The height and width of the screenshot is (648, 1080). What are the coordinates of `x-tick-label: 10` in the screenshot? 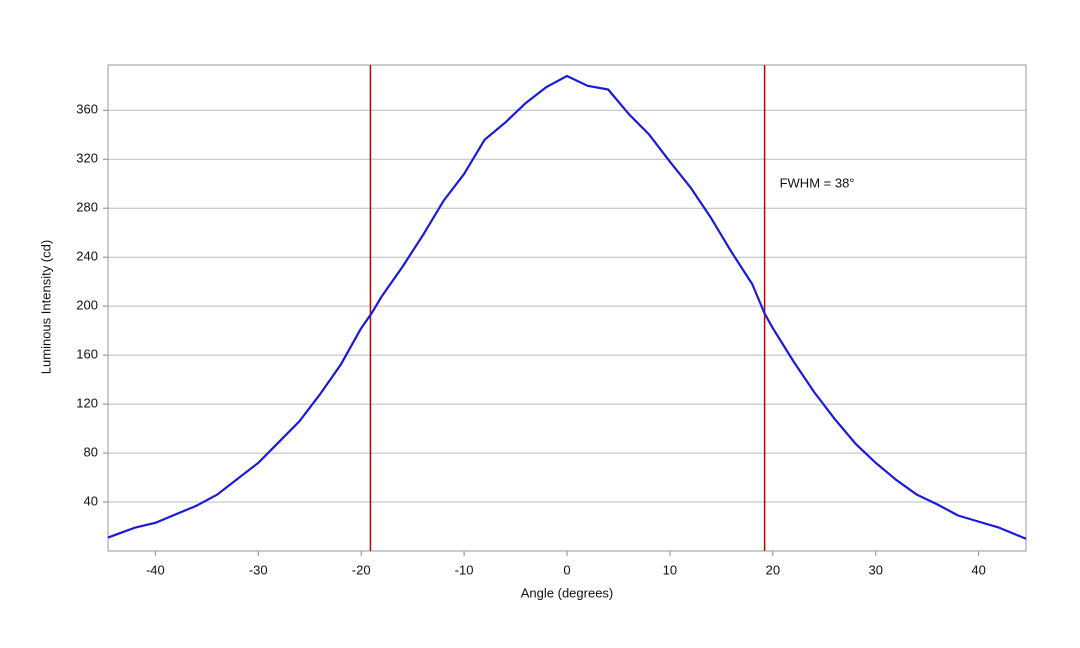 It's located at (670, 569).